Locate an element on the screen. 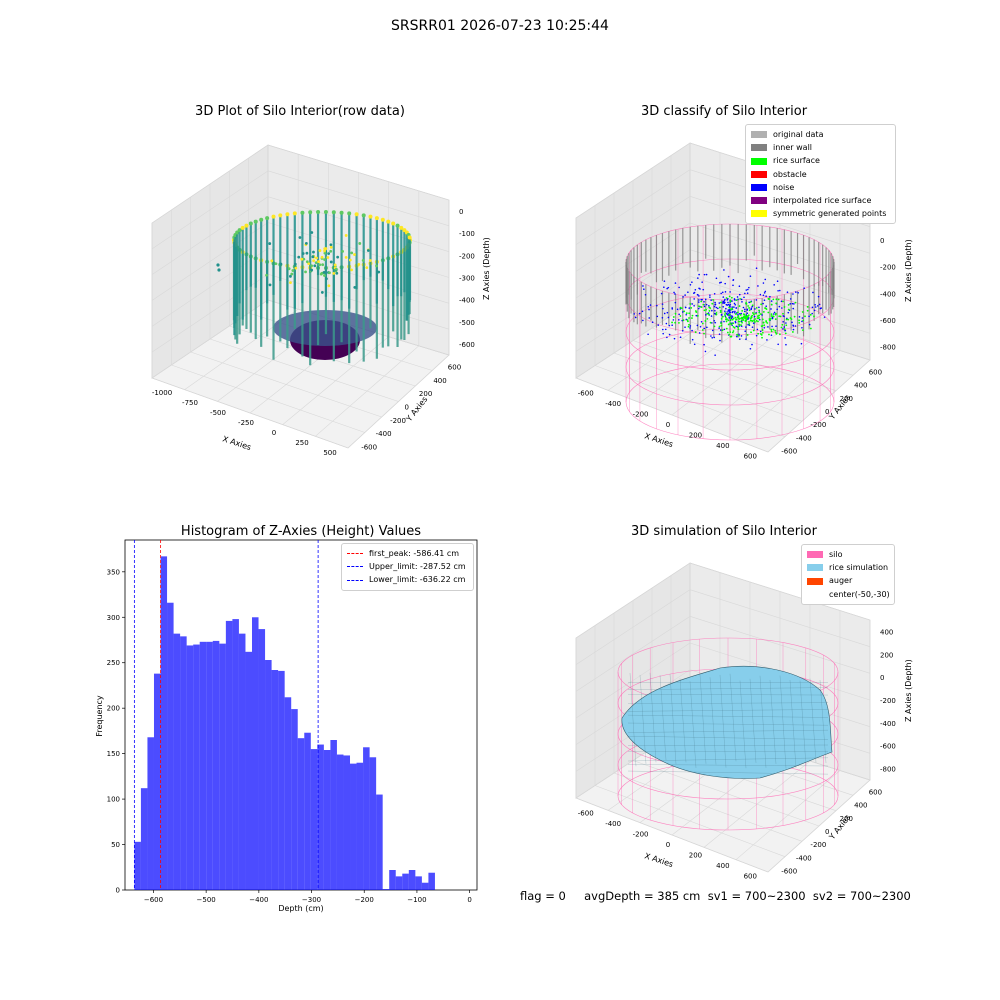 The width and height of the screenshot is (1000, 1000). tick-label: -750 is located at coordinates (190, 403).